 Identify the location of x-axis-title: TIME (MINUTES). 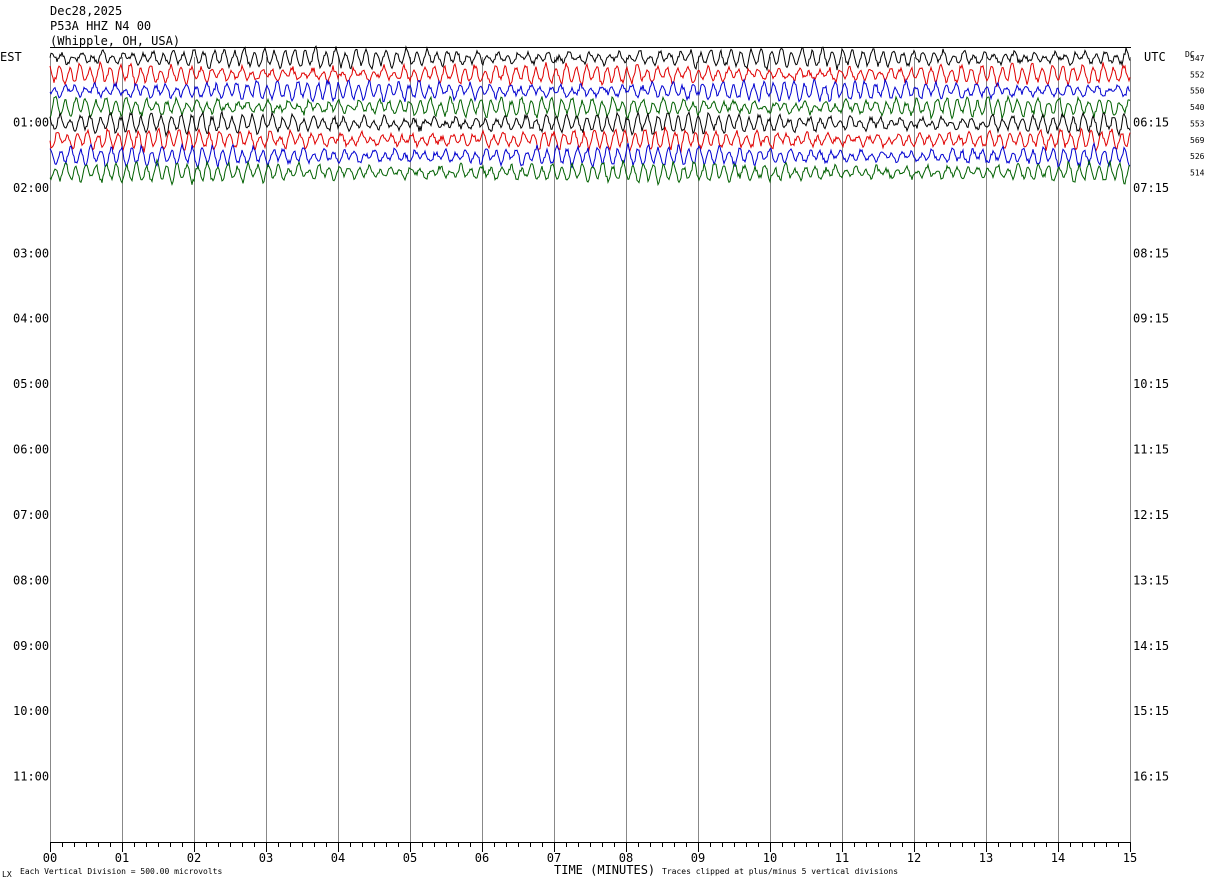
(604, 870).